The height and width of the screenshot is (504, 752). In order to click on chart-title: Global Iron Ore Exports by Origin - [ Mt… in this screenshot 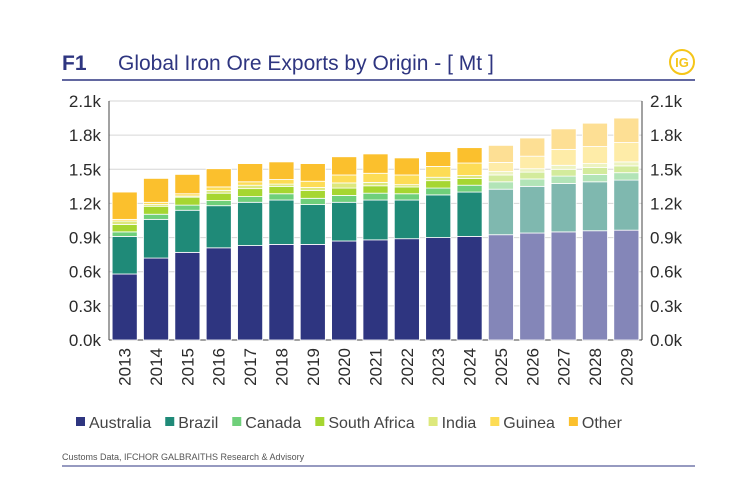, I will do `click(306, 63)`.